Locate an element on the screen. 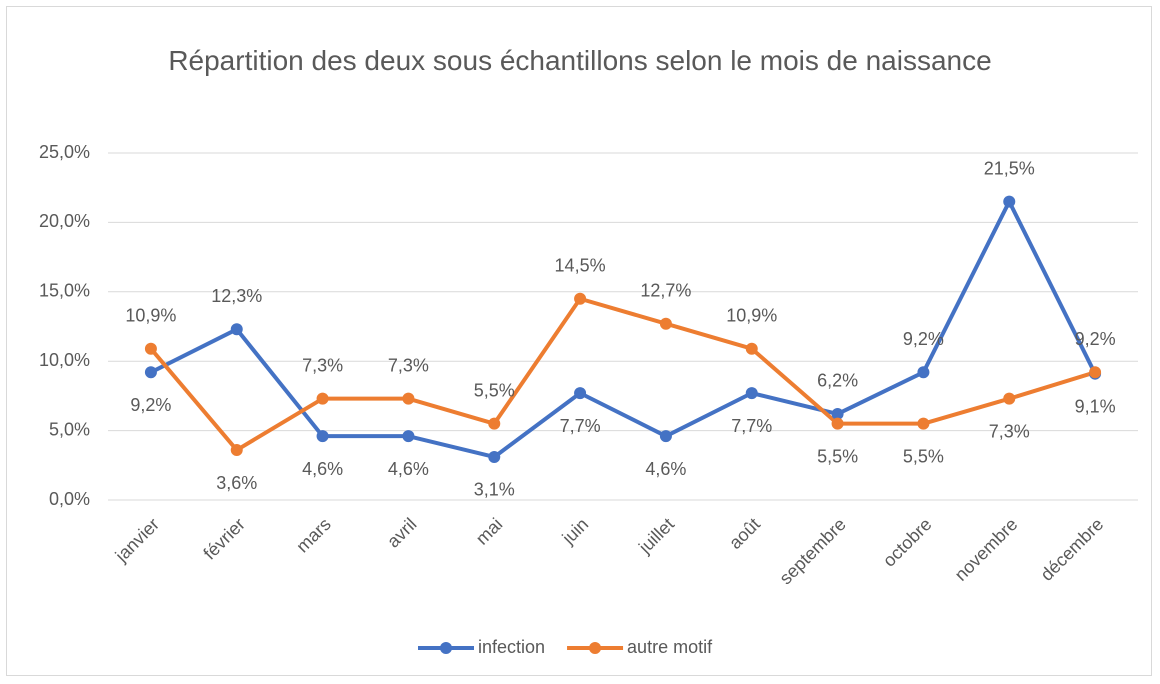 This screenshot has height=684, width=1160. data-label: 6,2% is located at coordinates (837, 381).